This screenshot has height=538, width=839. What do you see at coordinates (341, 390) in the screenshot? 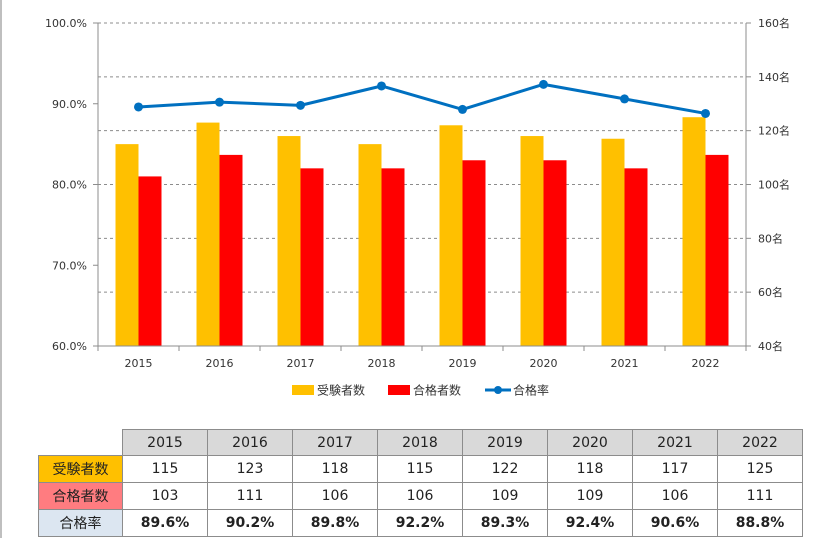
I see `legend-label: 受験者数` at bounding box center [341, 390].